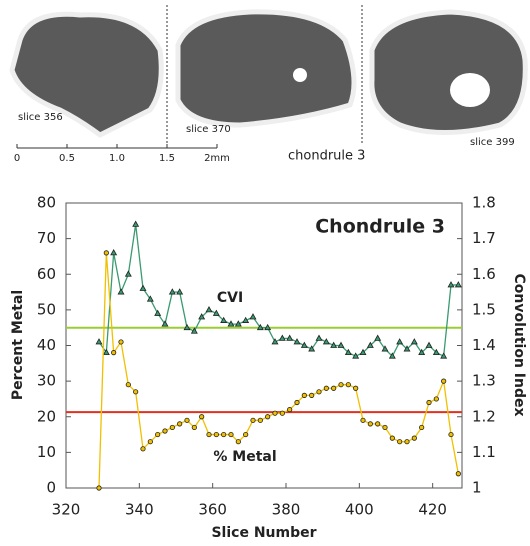 The image size is (530, 546). I want to click on y2-tick-label: 1.4, so click(484, 345).